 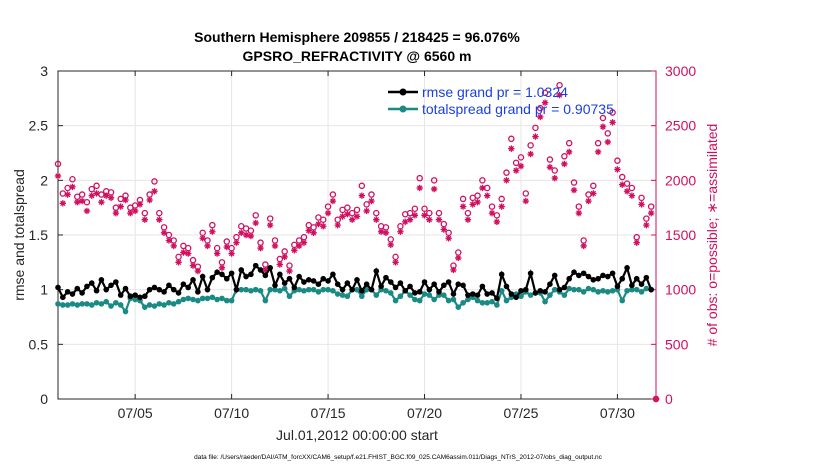 What do you see at coordinates (520, 413) in the screenshot?
I see `x-tick-label: 07/25` at bounding box center [520, 413].